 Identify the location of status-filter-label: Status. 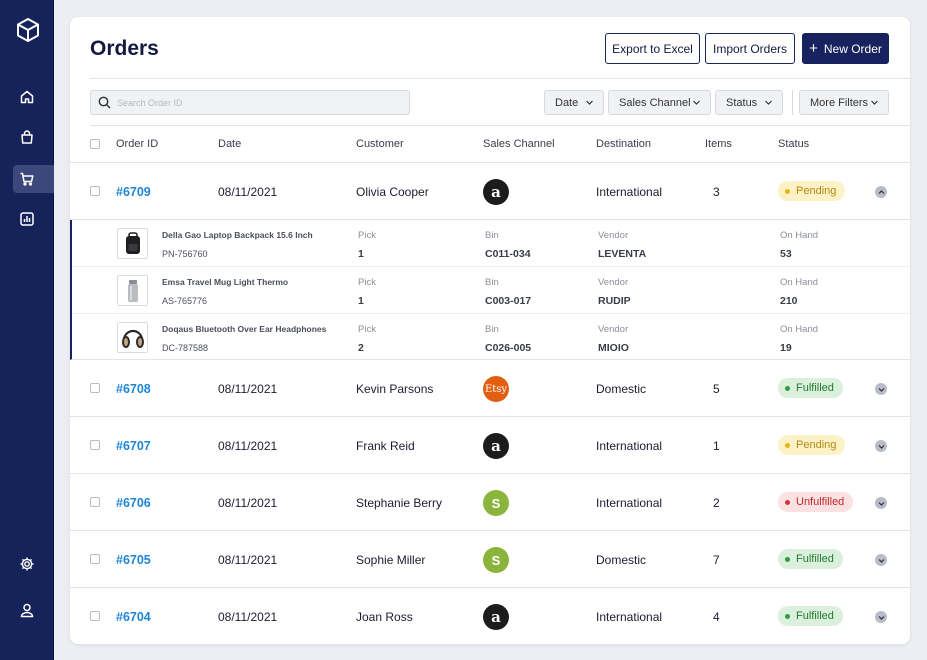
(742, 102).